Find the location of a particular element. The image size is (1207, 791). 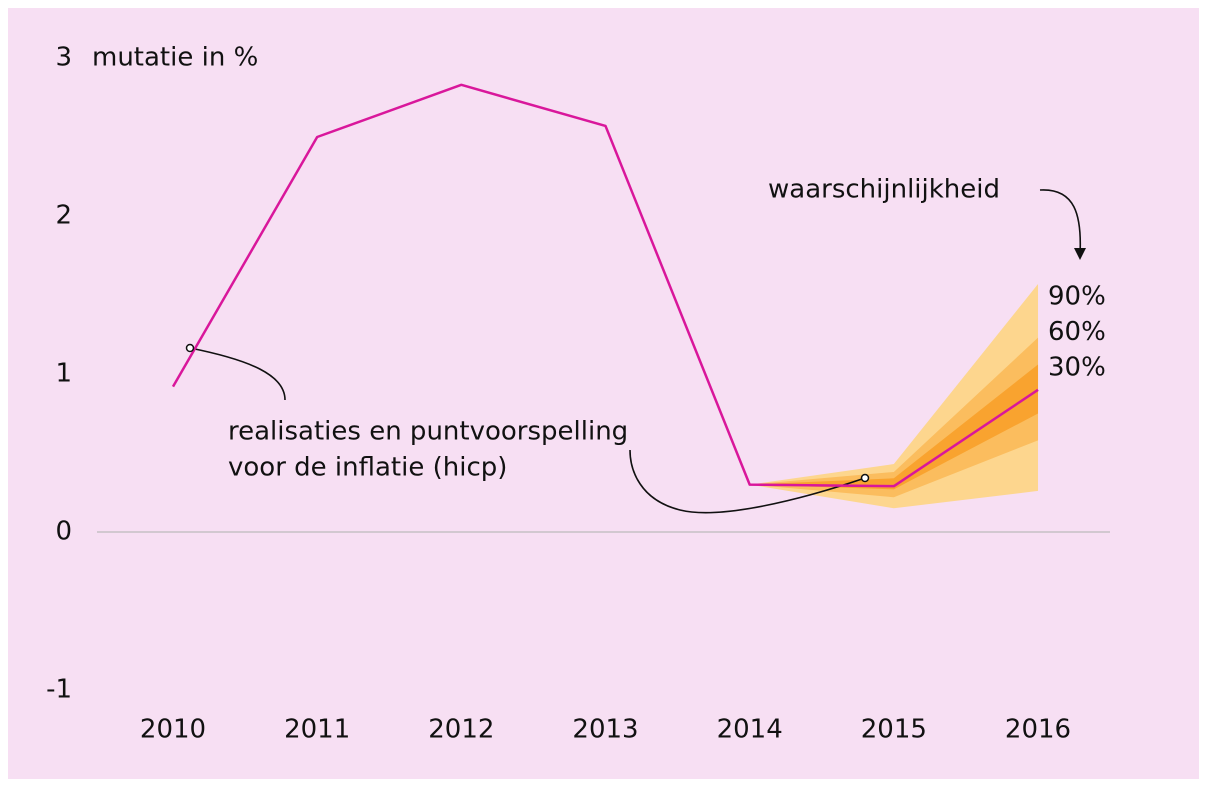

band-title: waarschijnlijkheid is located at coordinates (884, 190).